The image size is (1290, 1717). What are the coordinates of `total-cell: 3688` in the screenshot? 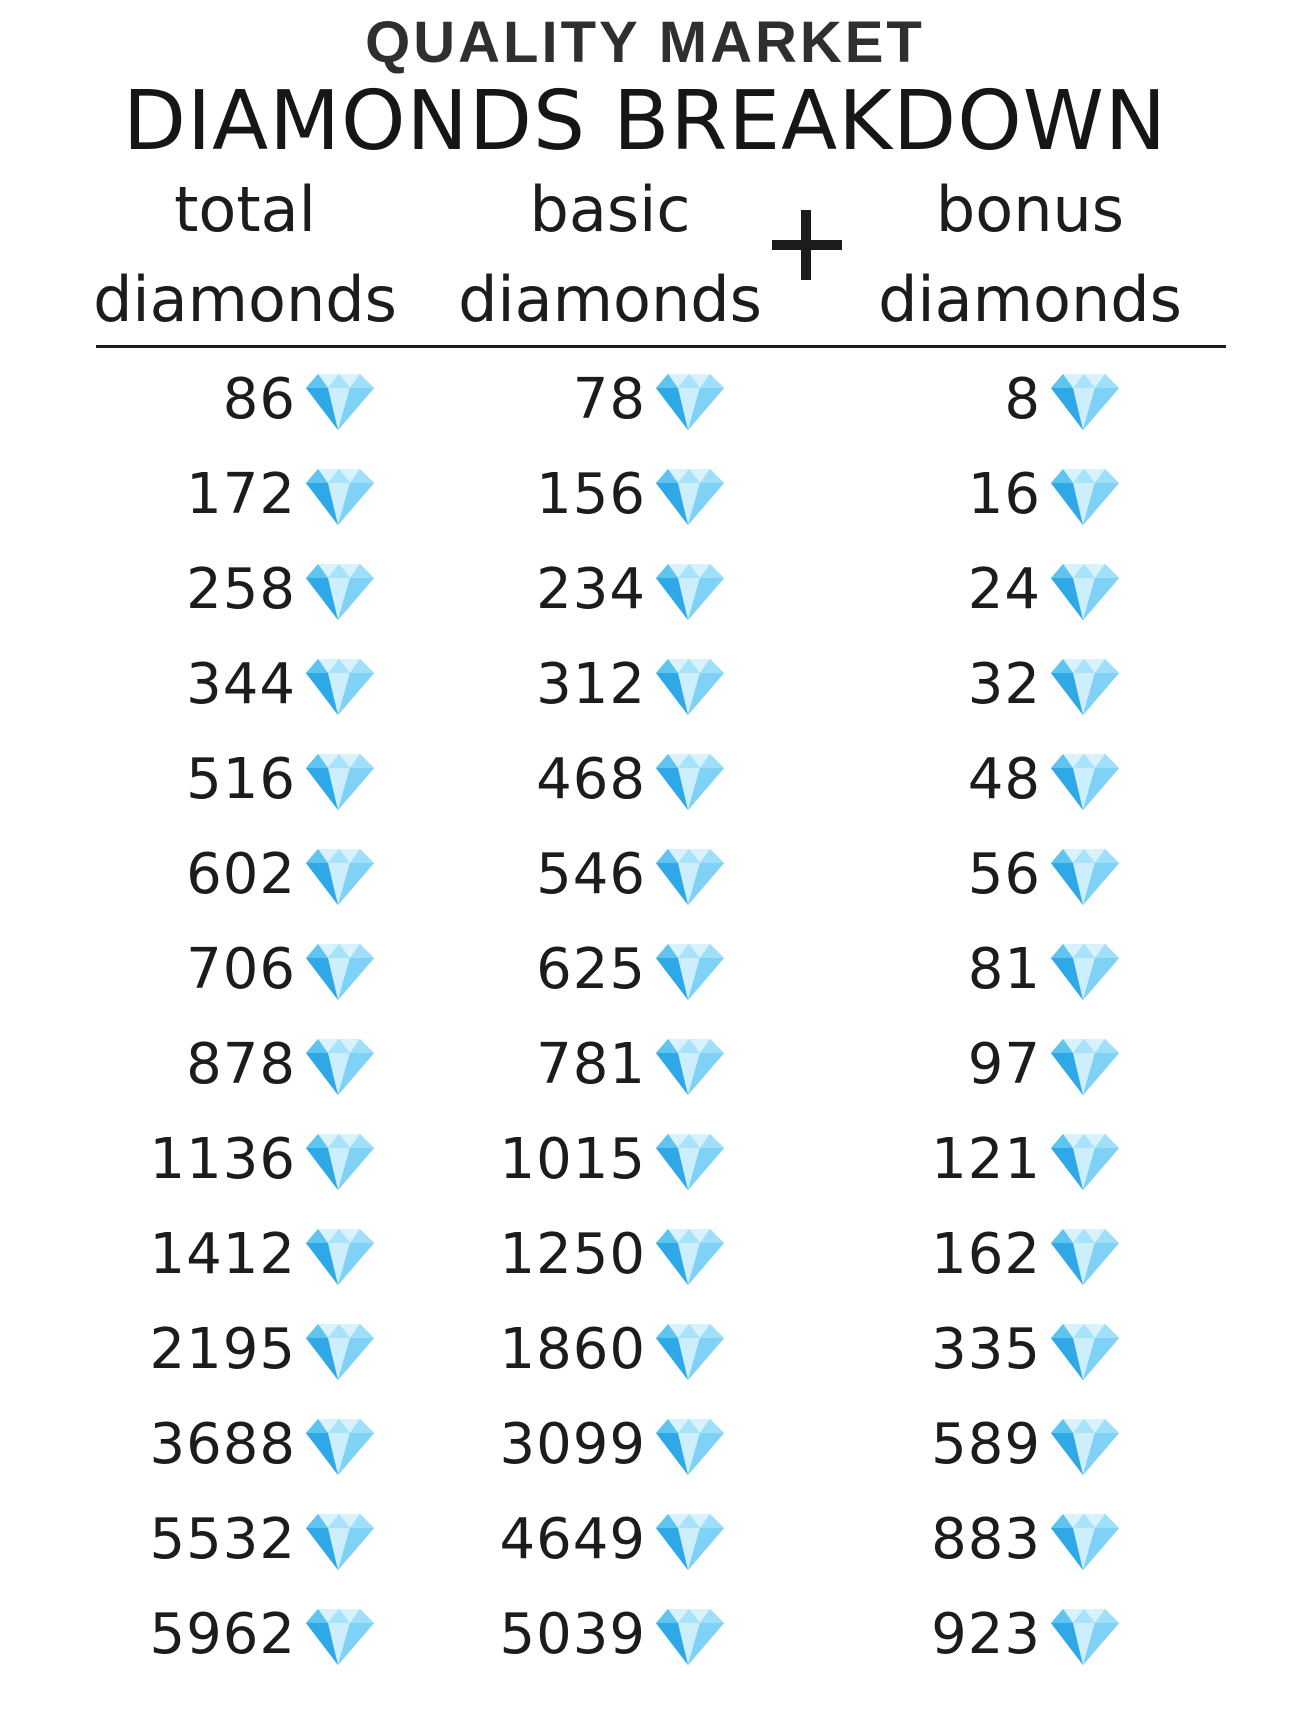 It's located at (264, 1444).